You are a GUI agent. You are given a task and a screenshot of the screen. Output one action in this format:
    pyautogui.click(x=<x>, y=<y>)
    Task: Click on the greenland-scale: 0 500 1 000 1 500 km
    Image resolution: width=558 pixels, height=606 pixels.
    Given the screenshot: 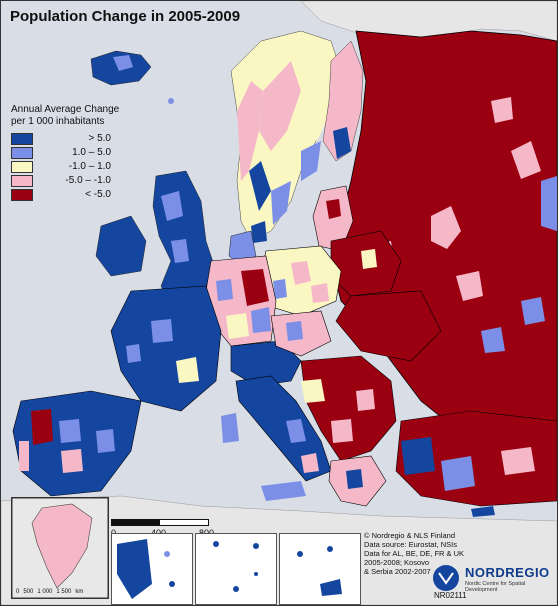 What is the action you would take?
    pyautogui.click(x=49, y=592)
    